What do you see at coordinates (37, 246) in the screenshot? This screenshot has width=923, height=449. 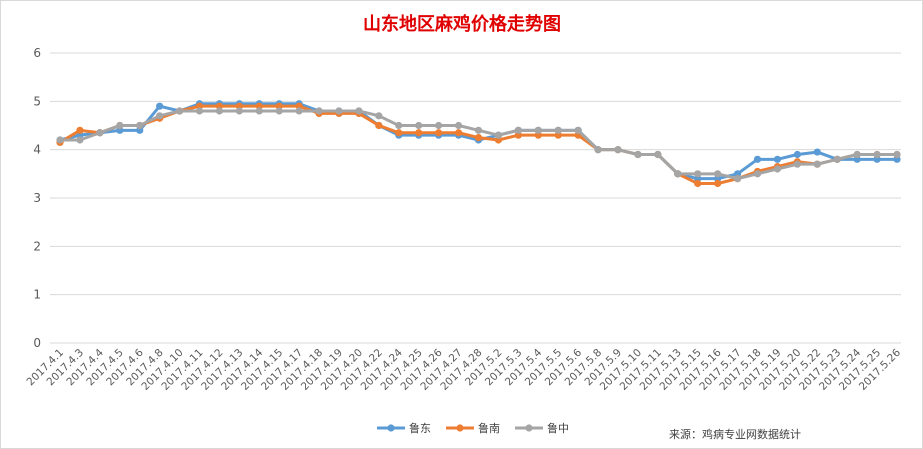 I see `y-tick-label: 2` at bounding box center [37, 246].